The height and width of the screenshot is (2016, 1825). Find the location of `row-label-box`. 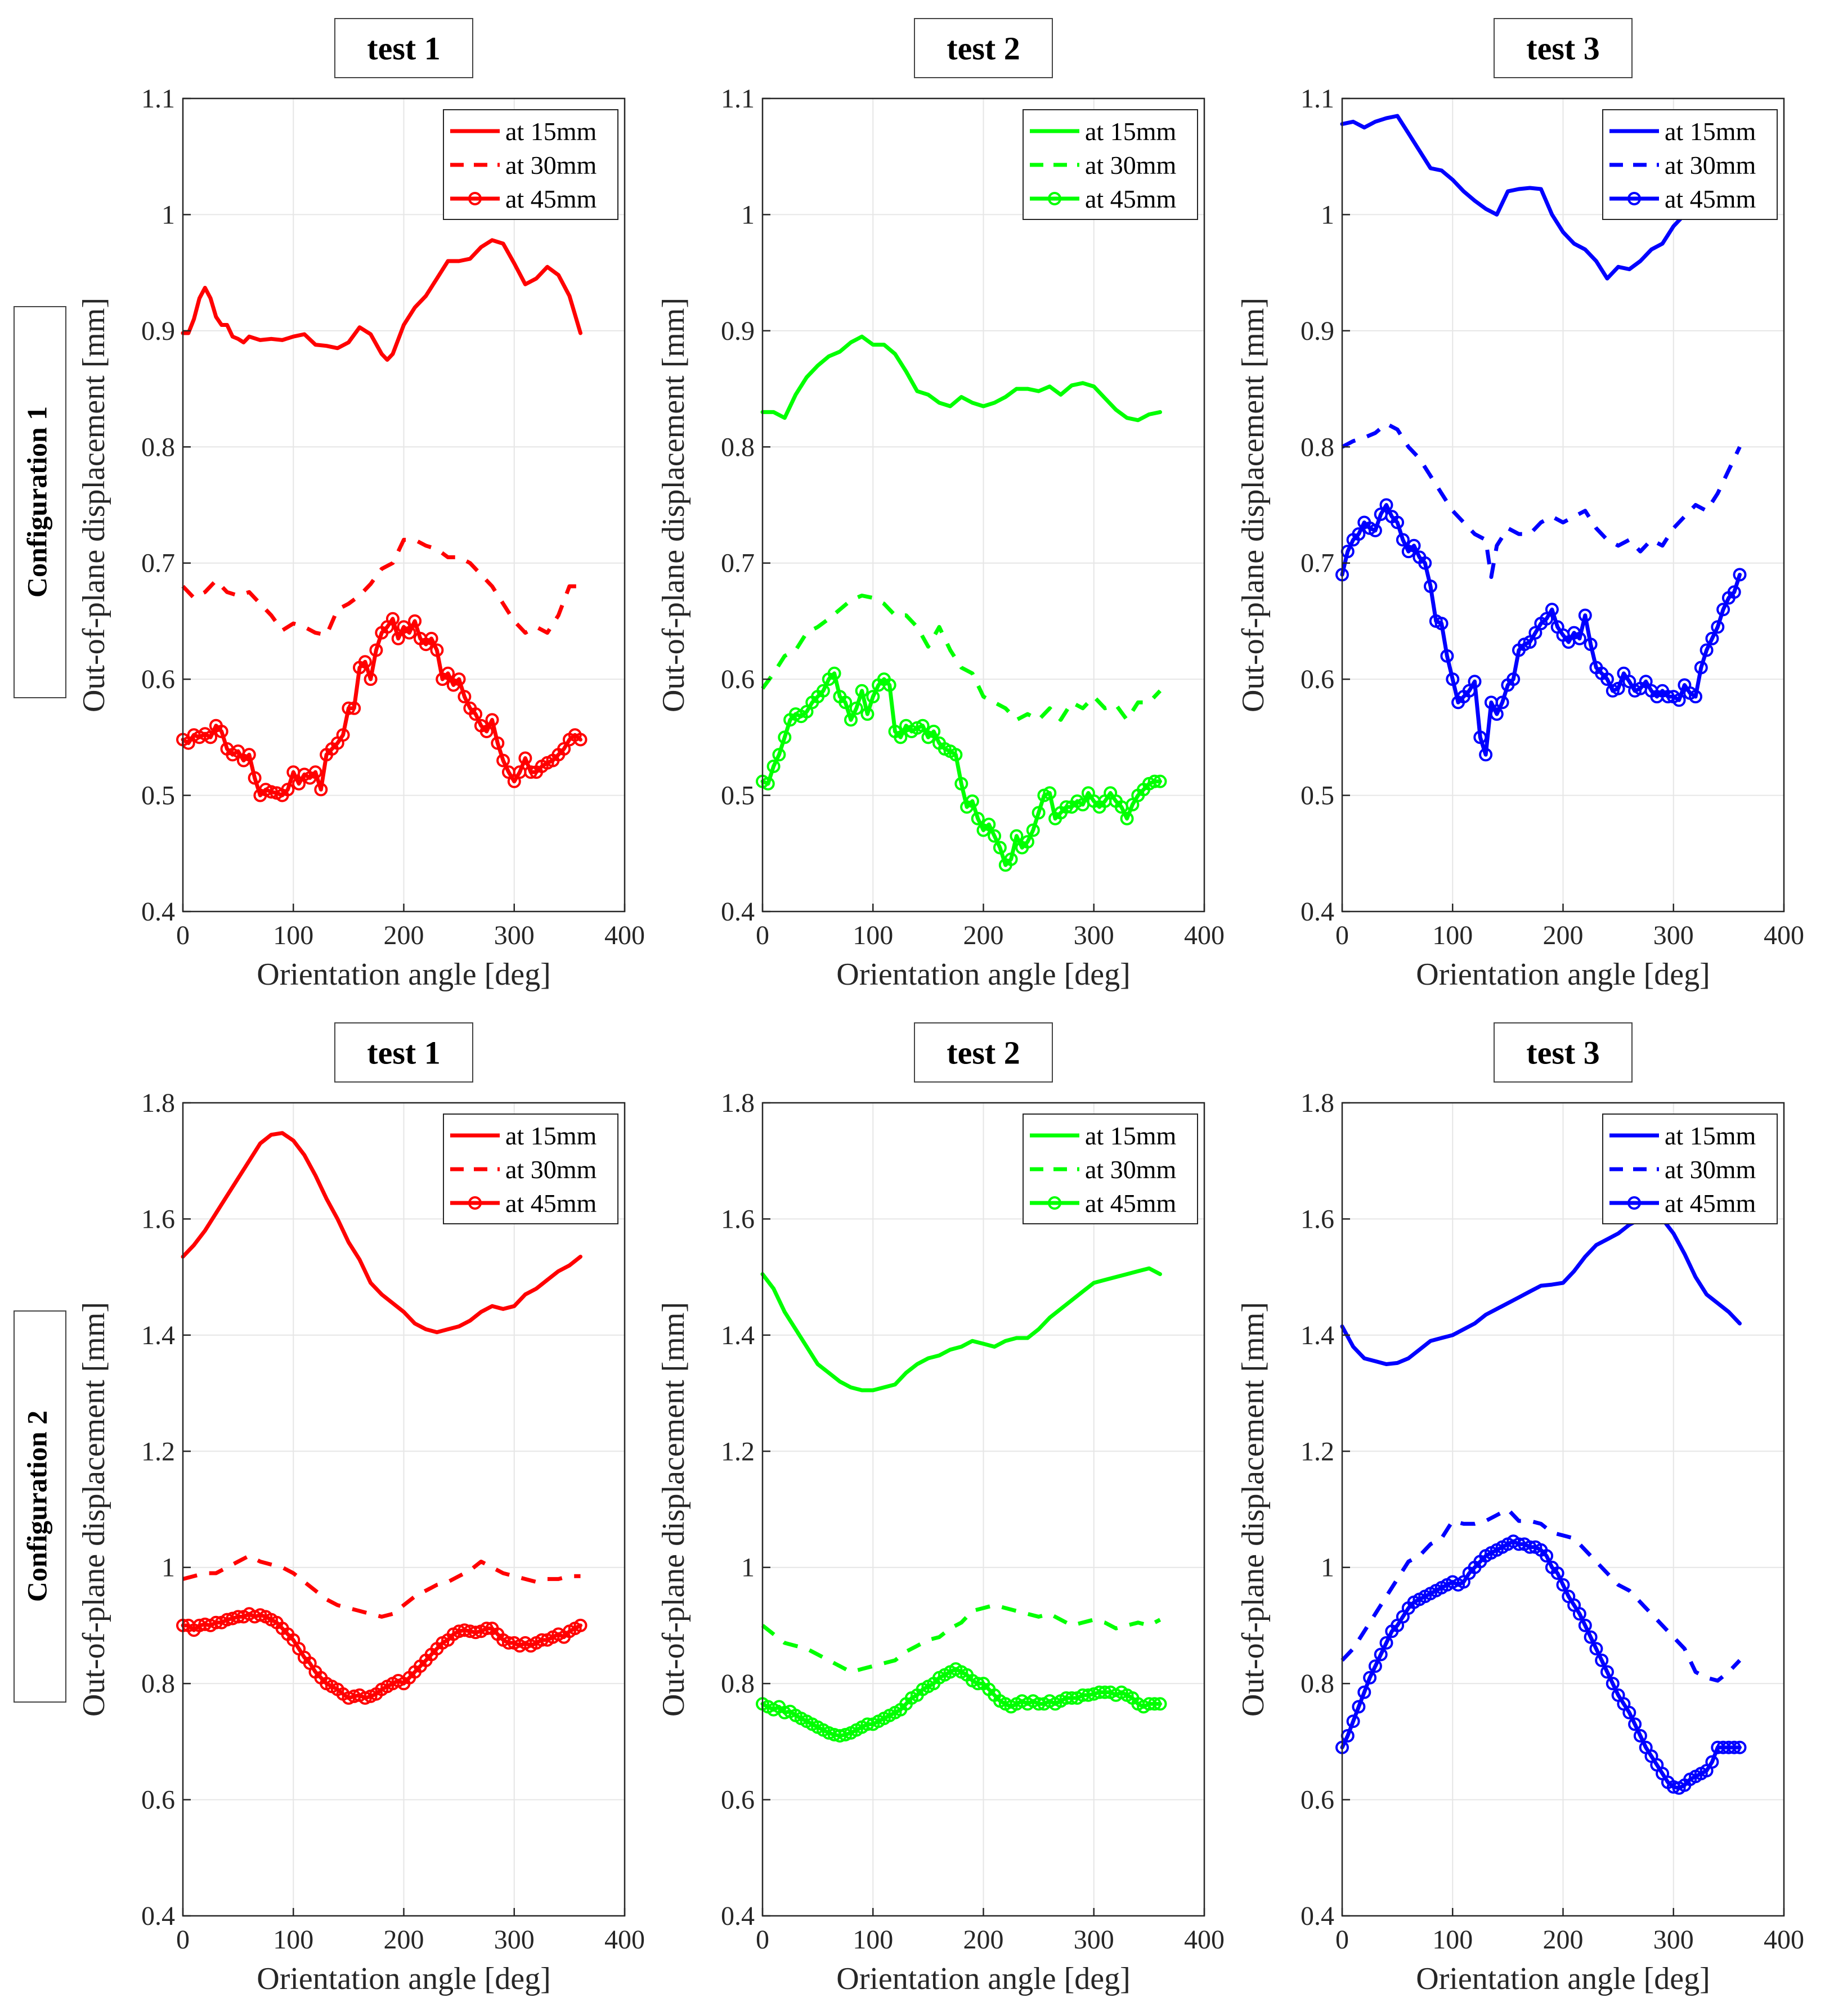

row-label-box is located at coordinates (40, 1506).